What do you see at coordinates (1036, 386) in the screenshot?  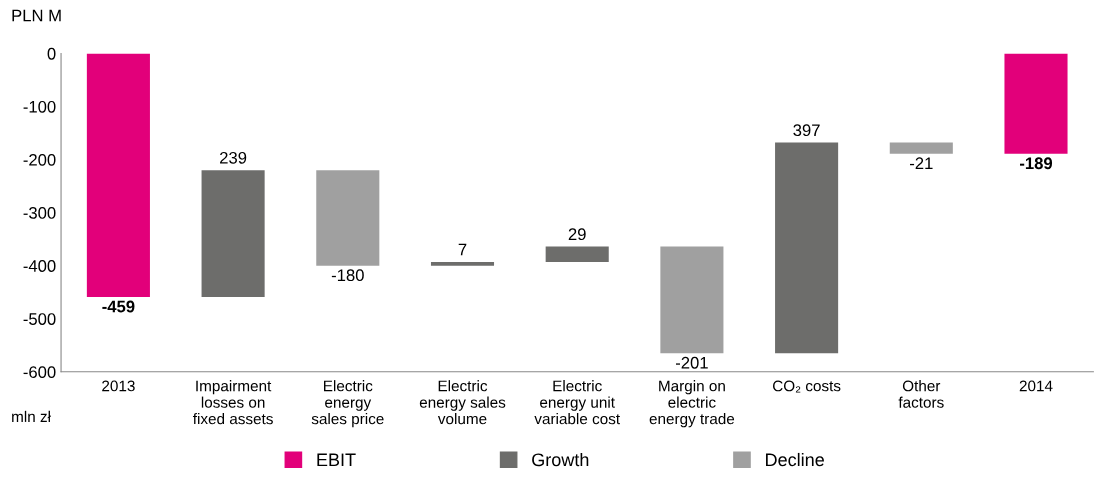 I see `x-tick-label: 2014` at bounding box center [1036, 386].